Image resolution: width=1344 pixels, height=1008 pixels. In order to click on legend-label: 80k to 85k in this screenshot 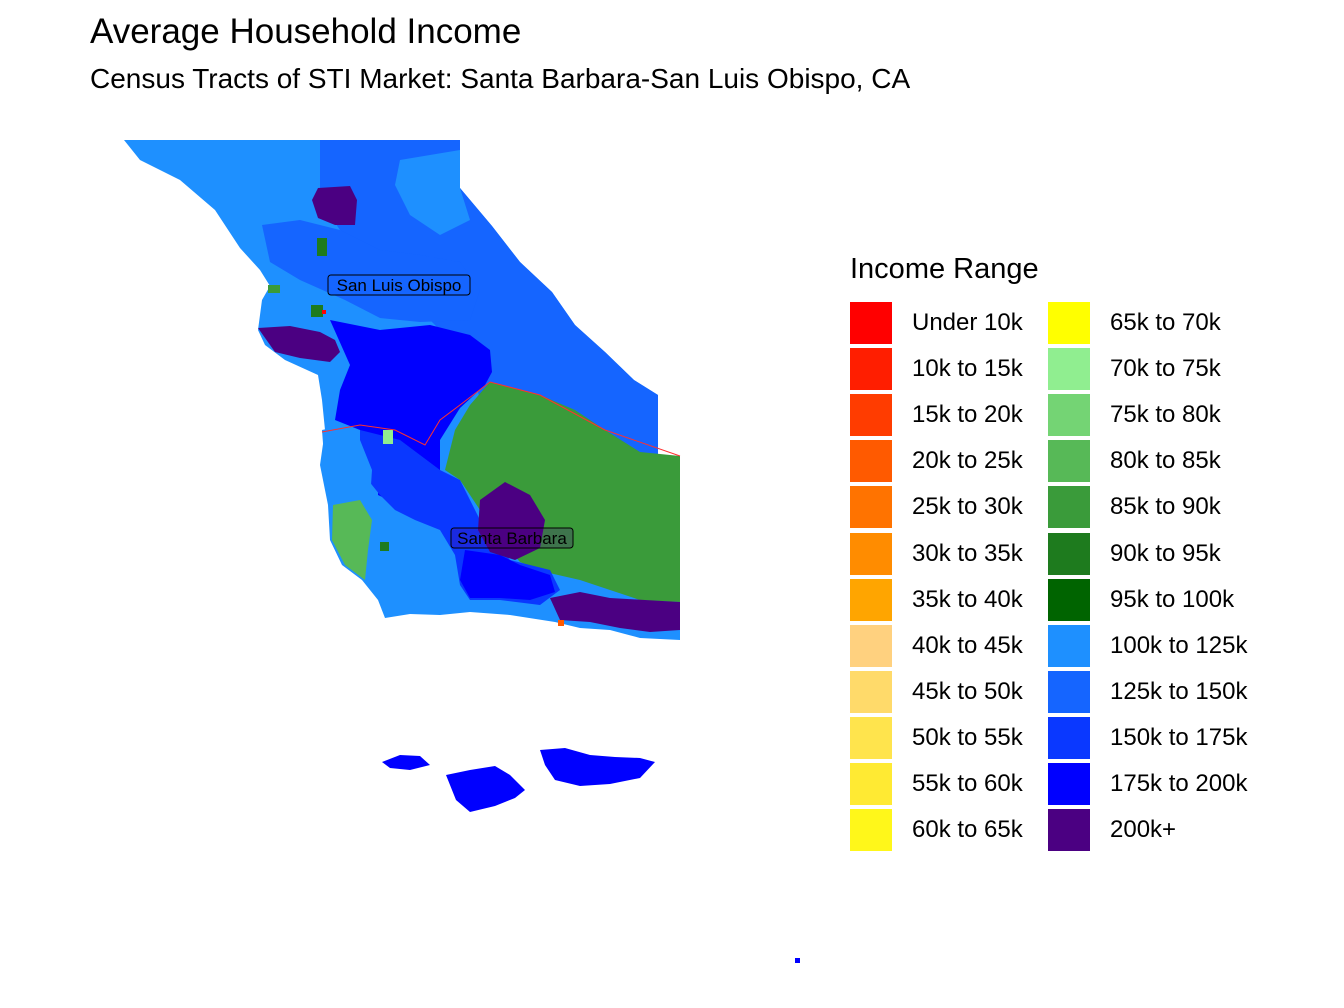, I will do `click(1165, 461)`.